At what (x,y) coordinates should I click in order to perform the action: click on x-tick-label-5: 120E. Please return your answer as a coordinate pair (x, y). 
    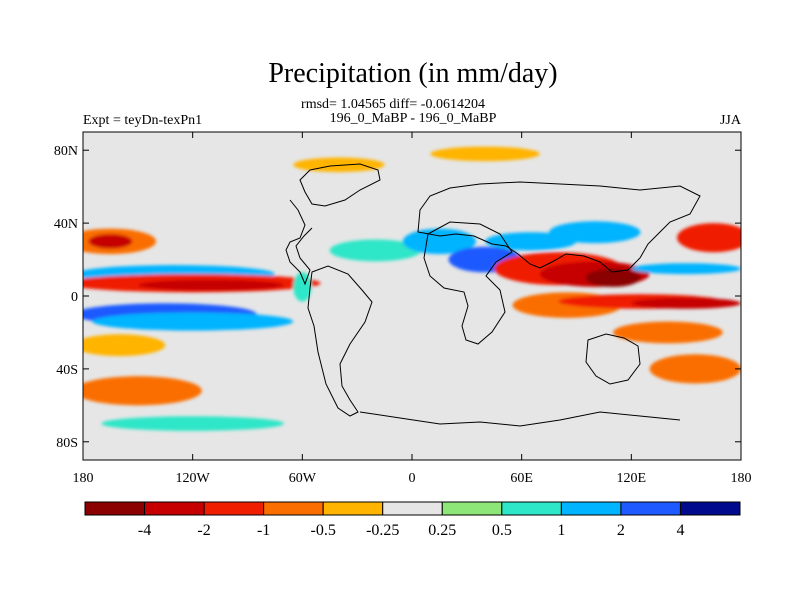
    Looking at the image, I should click on (632, 478).